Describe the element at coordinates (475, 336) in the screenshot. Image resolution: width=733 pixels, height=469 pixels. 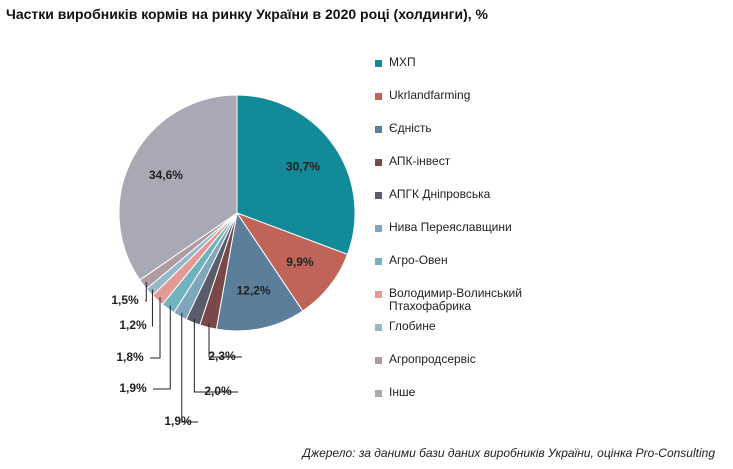
I see `legend-item: Глобине` at that location.